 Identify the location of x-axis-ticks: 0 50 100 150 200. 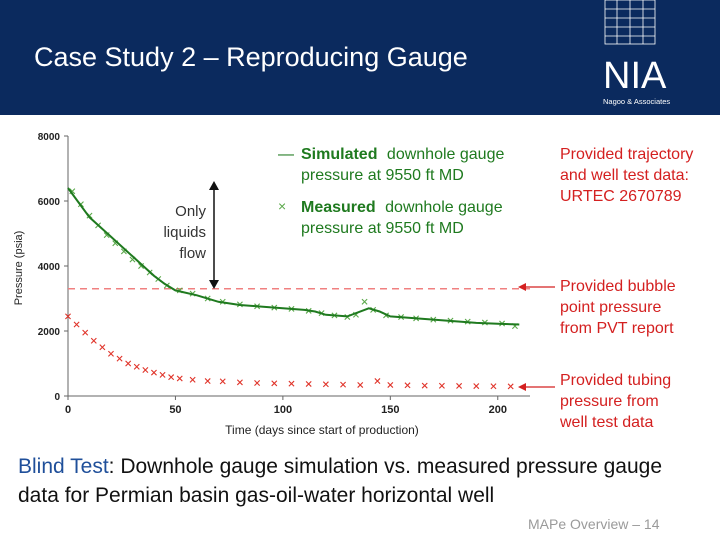
(286, 406).